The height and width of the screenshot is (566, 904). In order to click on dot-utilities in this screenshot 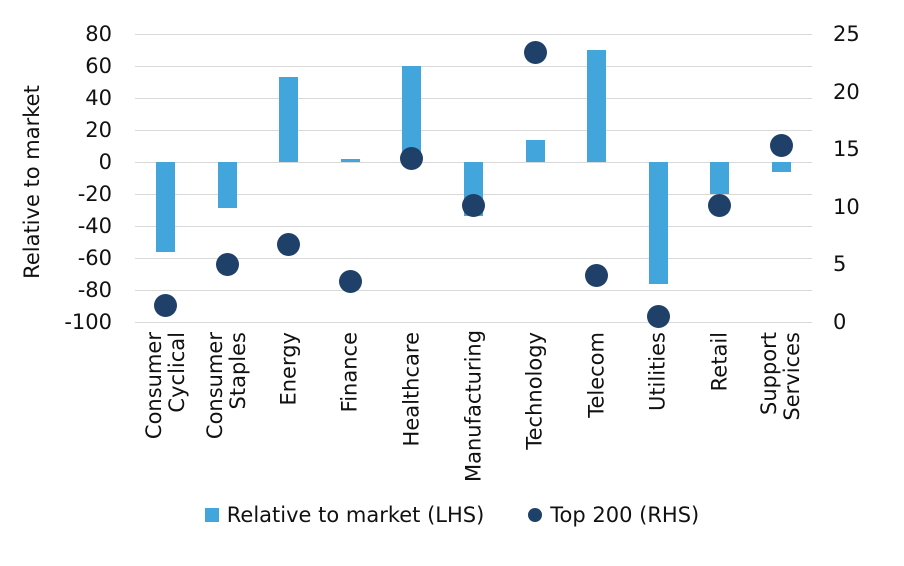, I will do `click(658, 316)`.